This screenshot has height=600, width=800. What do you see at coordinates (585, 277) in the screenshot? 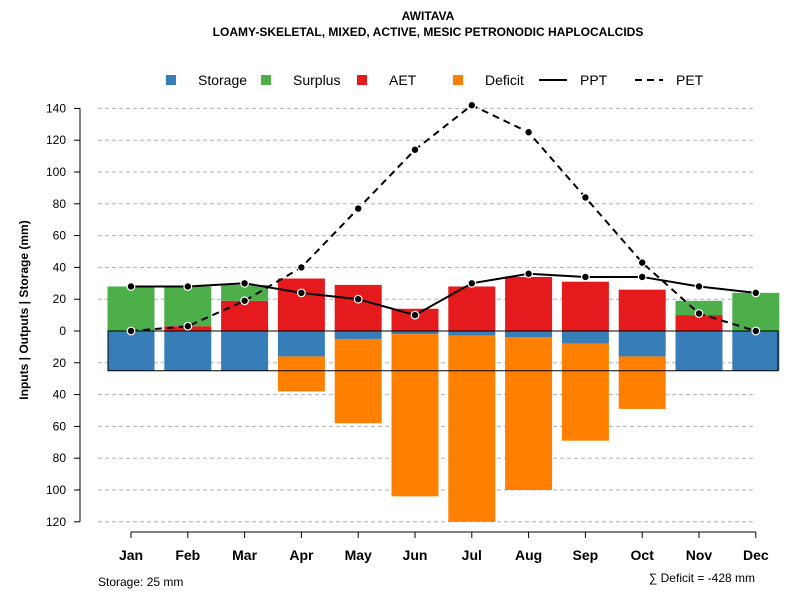
I see `ppt-point-sep` at bounding box center [585, 277].